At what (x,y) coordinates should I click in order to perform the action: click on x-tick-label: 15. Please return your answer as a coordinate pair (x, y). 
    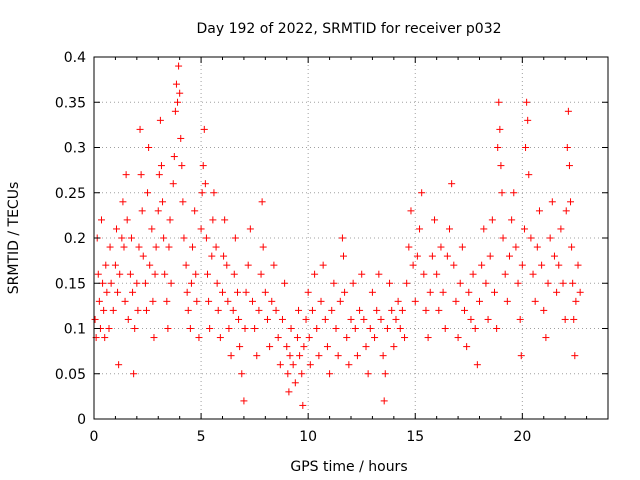
    Looking at the image, I should click on (415, 437).